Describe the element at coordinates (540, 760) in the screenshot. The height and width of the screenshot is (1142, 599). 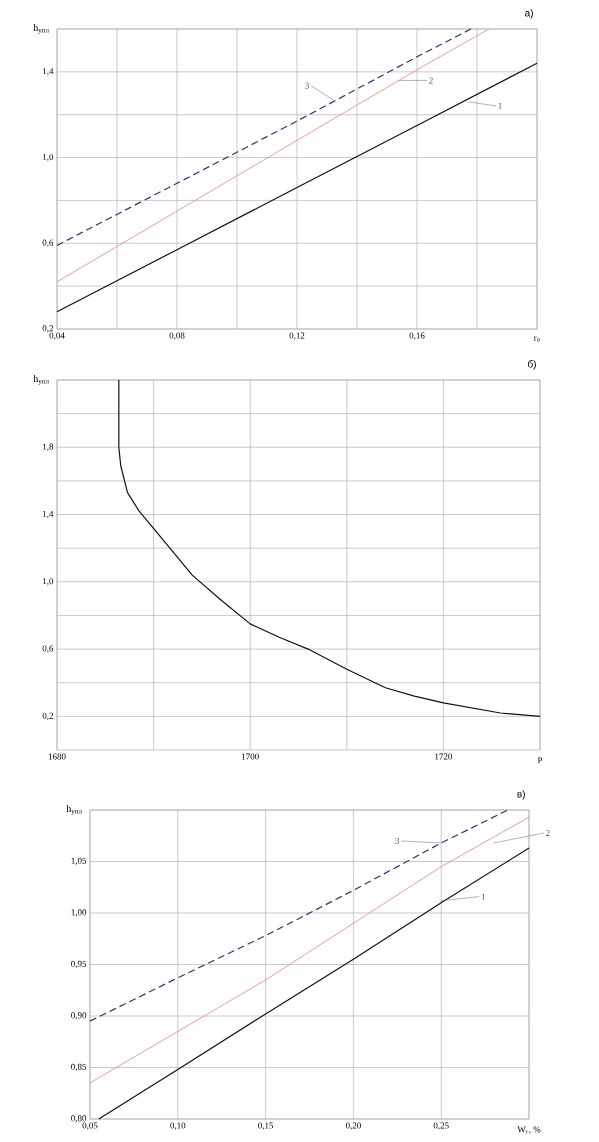
I see `x-axis-title: P` at that location.